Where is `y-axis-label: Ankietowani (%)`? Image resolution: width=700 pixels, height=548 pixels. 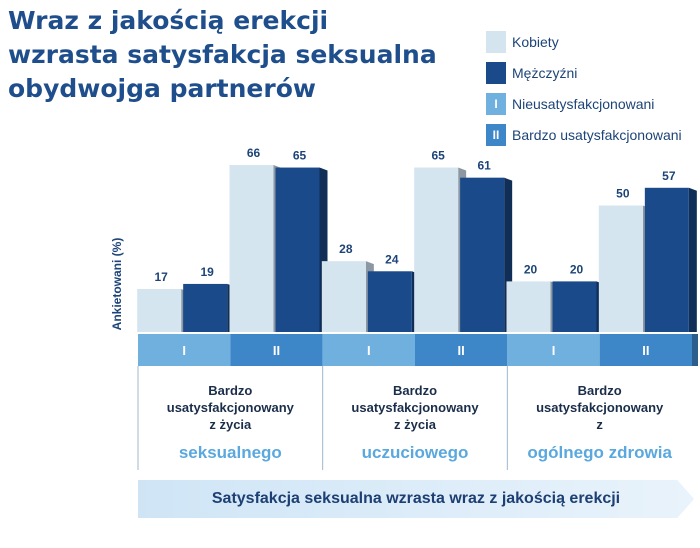 y-axis-label: Ankietowani (%) is located at coordinates (117, 284).